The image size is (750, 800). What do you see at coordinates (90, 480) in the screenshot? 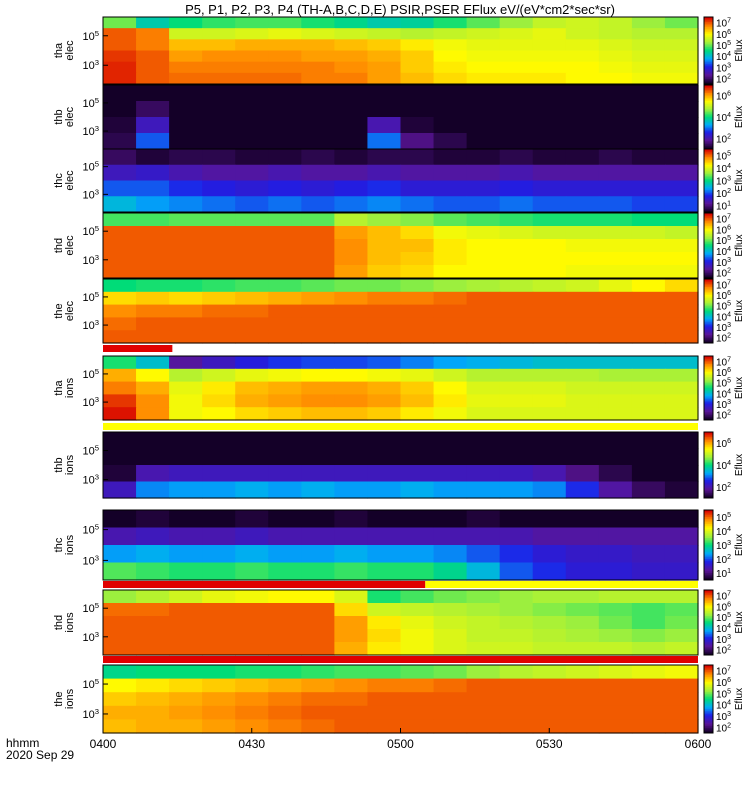
I see `y-tick-label: 10³` at bounding box center [90, 480].